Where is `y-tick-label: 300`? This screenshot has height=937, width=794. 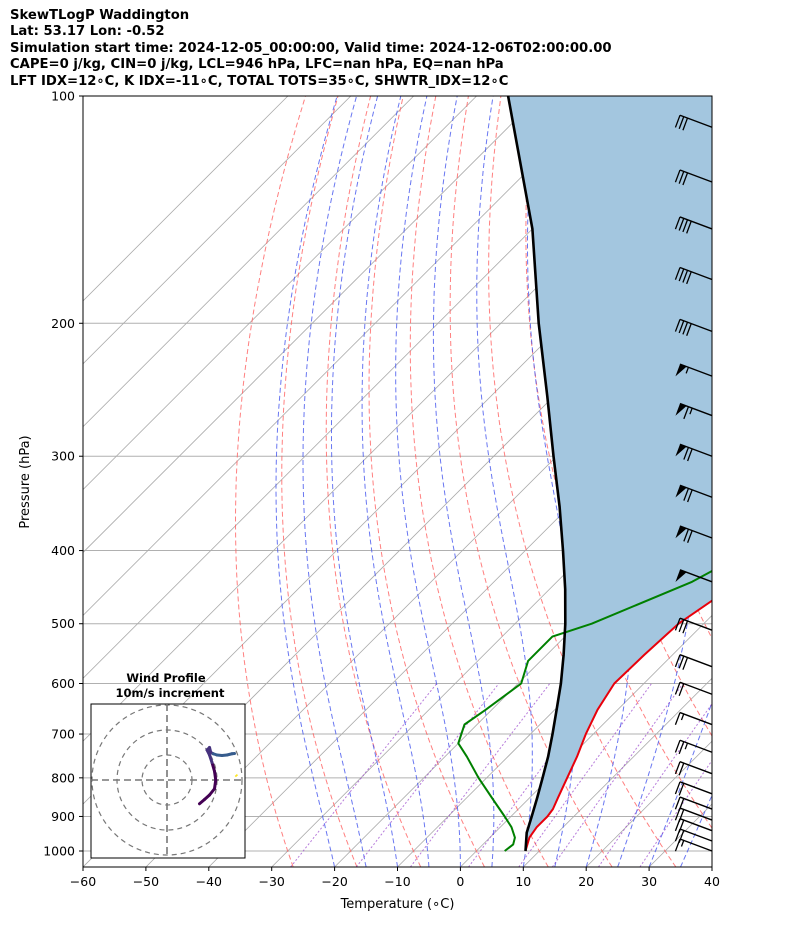
y-tick-label: 300 is located at coordinates (63, 456).